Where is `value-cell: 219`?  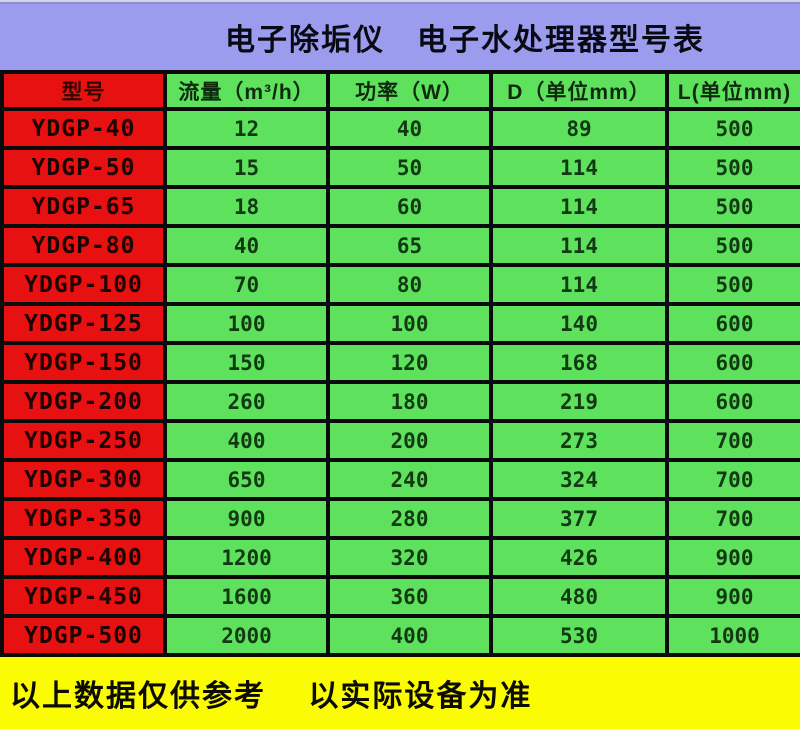
value-cell: 219 is located at coordinates (579, 401).